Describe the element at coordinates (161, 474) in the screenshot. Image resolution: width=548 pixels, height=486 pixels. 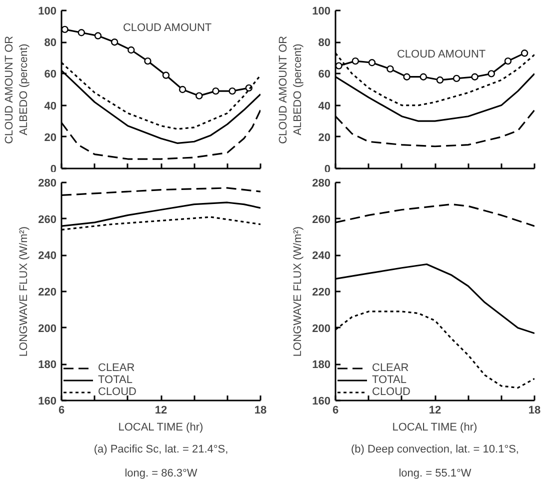
I see `text: long. = 86.3°W` at that location.